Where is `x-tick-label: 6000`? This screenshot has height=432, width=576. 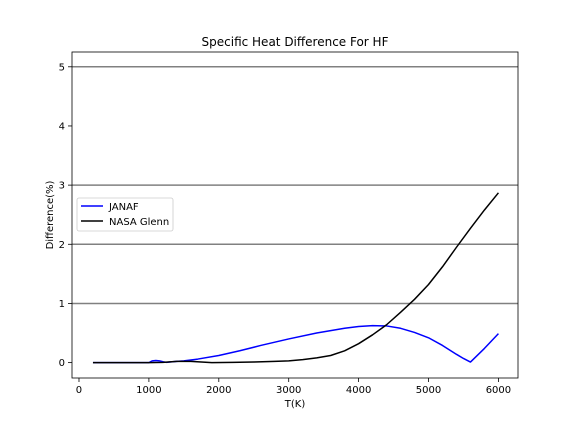 x-tick-label: 6000 is located at coordinates (498, 390).